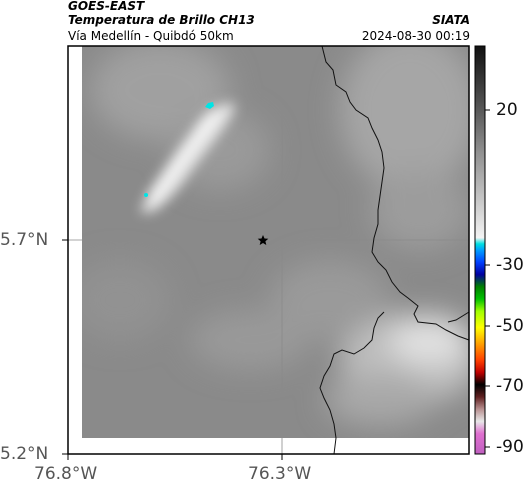 The height and width of the screenshot is (491, 526). I want to click on lat-tick-label: 5.7°N, so click(24, 240).